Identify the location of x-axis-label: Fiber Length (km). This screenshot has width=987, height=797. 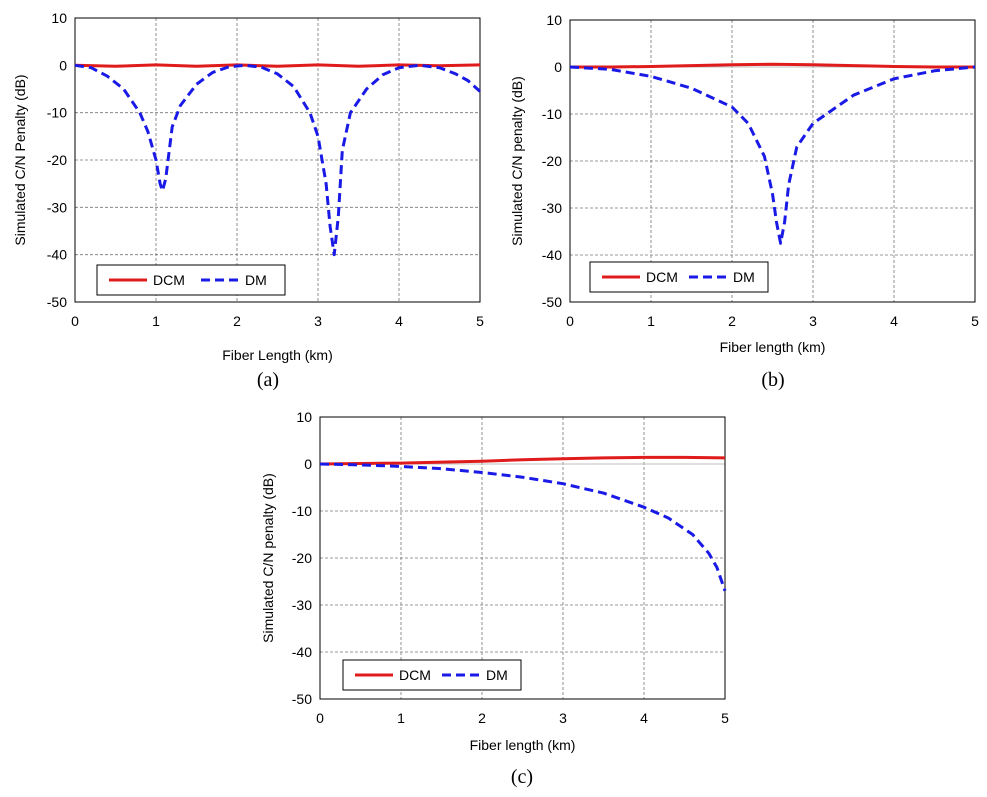
(277, 355).